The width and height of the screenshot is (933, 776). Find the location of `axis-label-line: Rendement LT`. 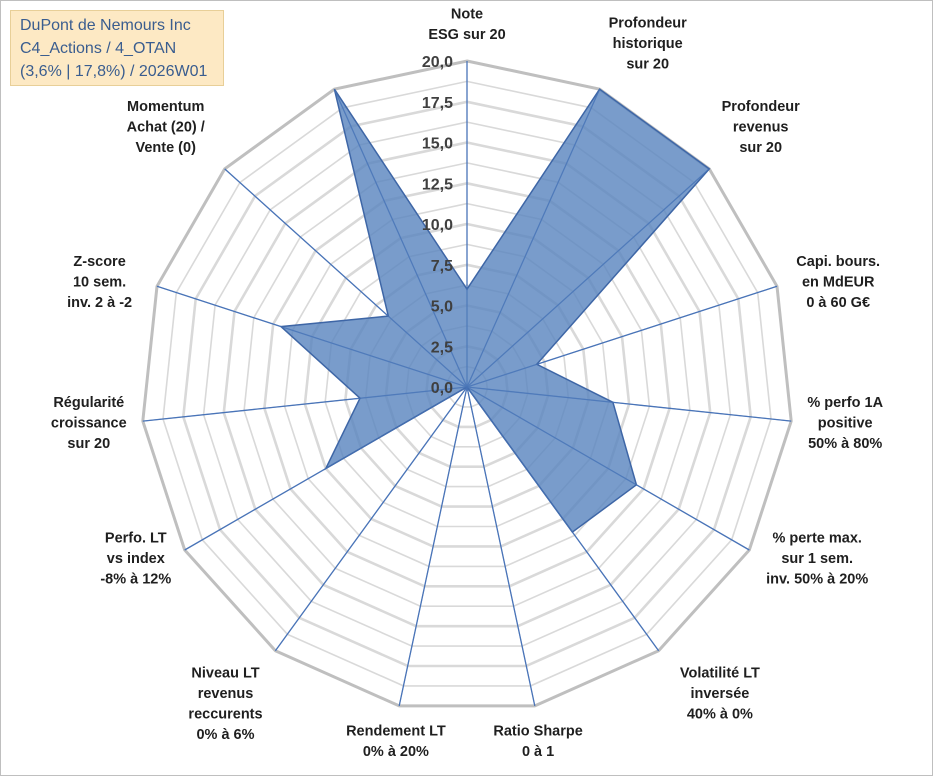

axis-label-line: Rendement LT is located at coordinates (396, 732).